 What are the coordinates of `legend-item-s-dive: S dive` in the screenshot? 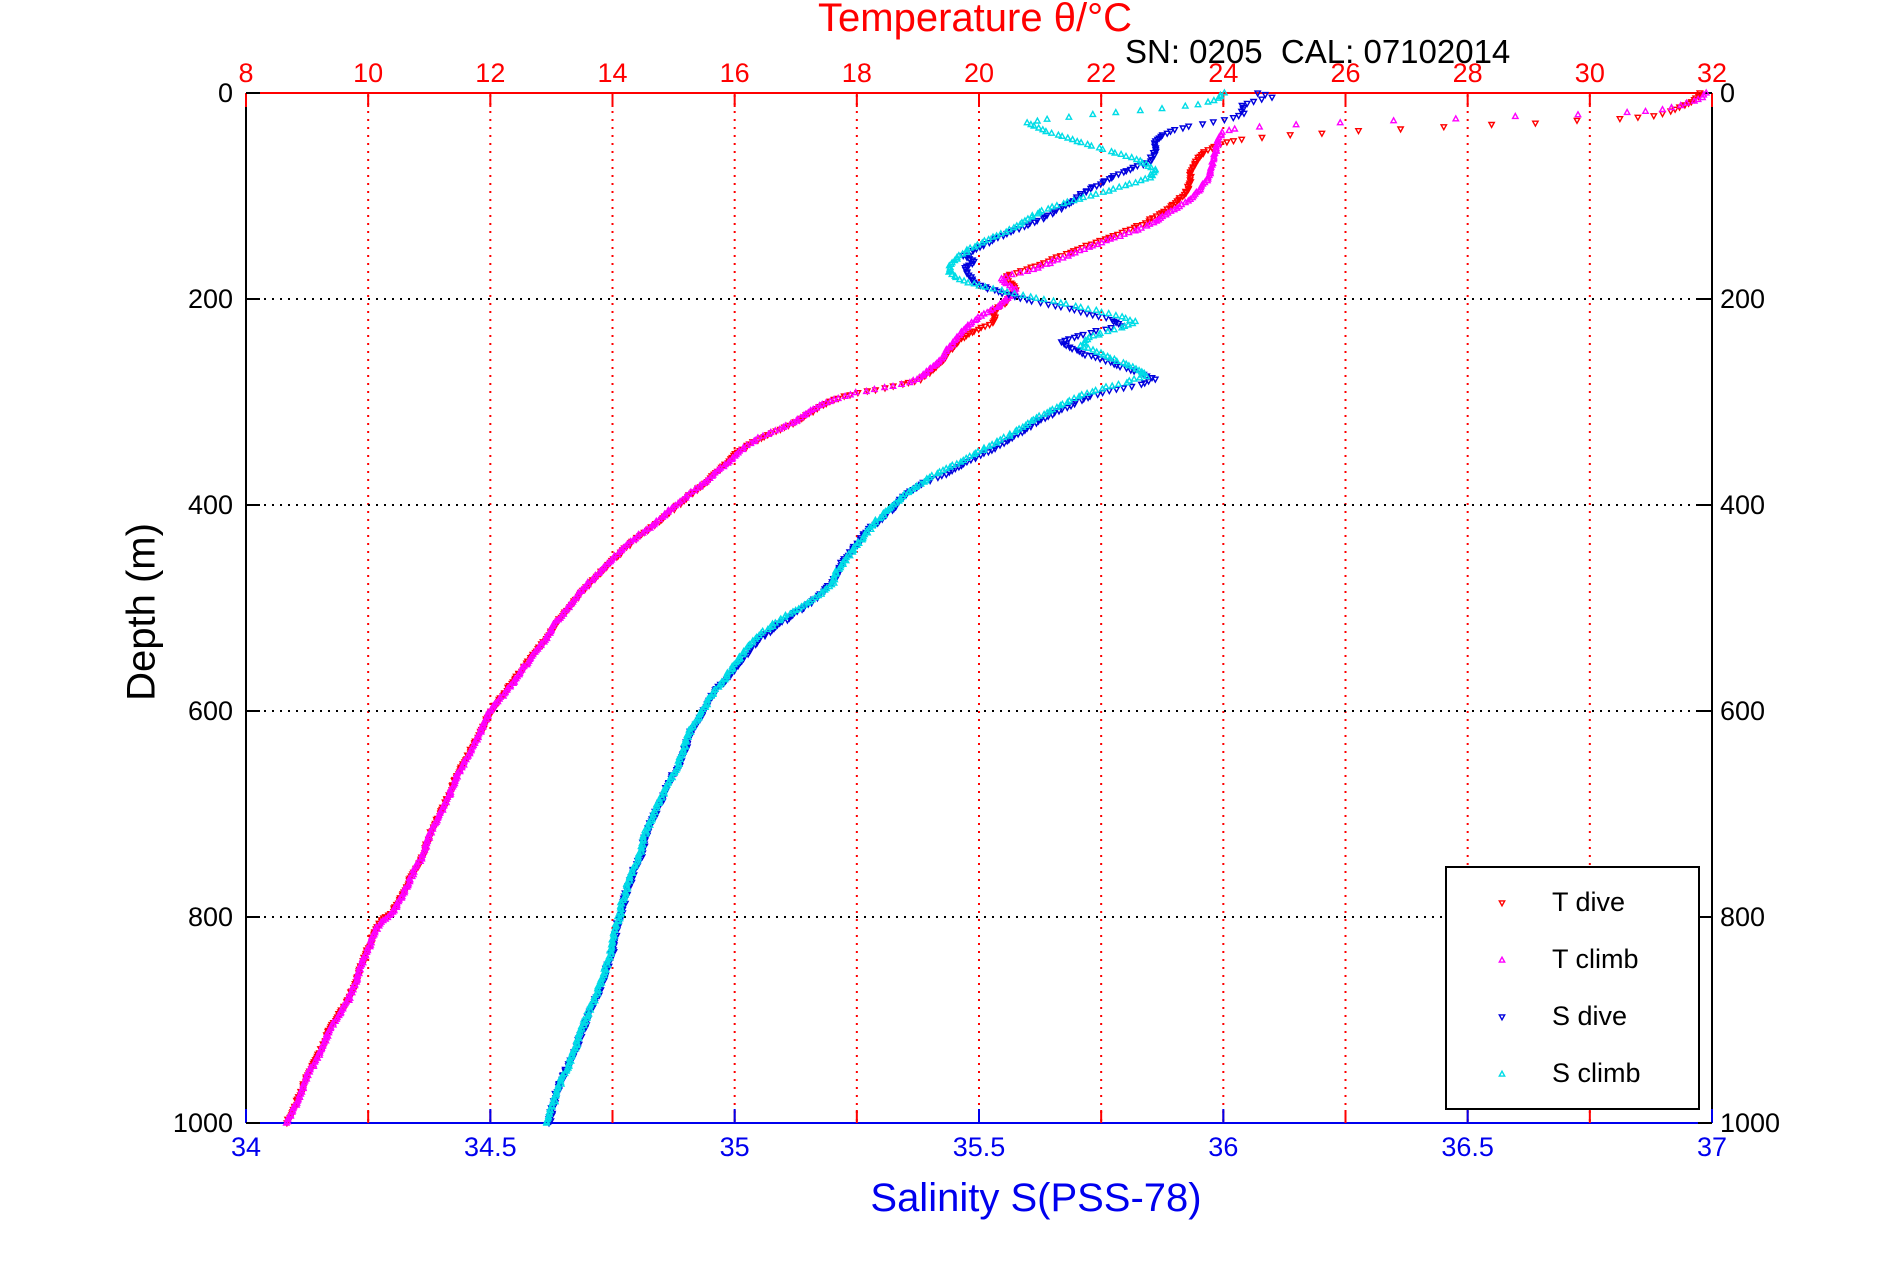 It's located at (1590, 1016).